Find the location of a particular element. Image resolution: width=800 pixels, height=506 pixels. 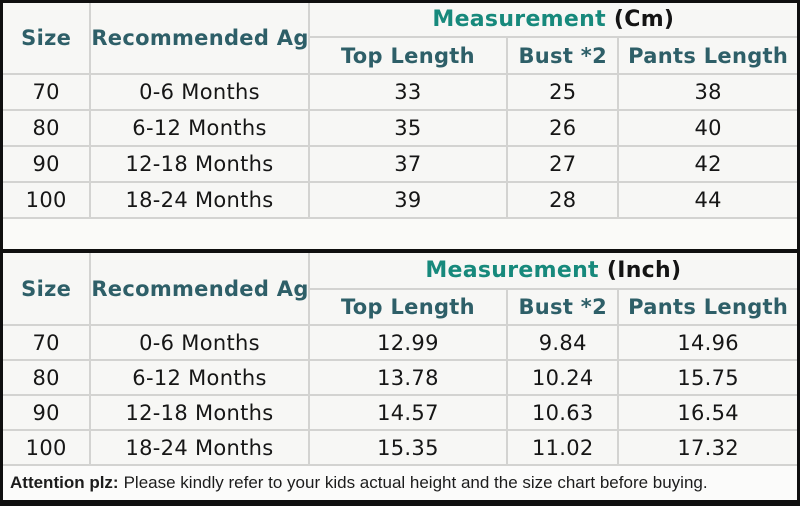

cell-top-length: 33 is located at coordinates (408, 92).